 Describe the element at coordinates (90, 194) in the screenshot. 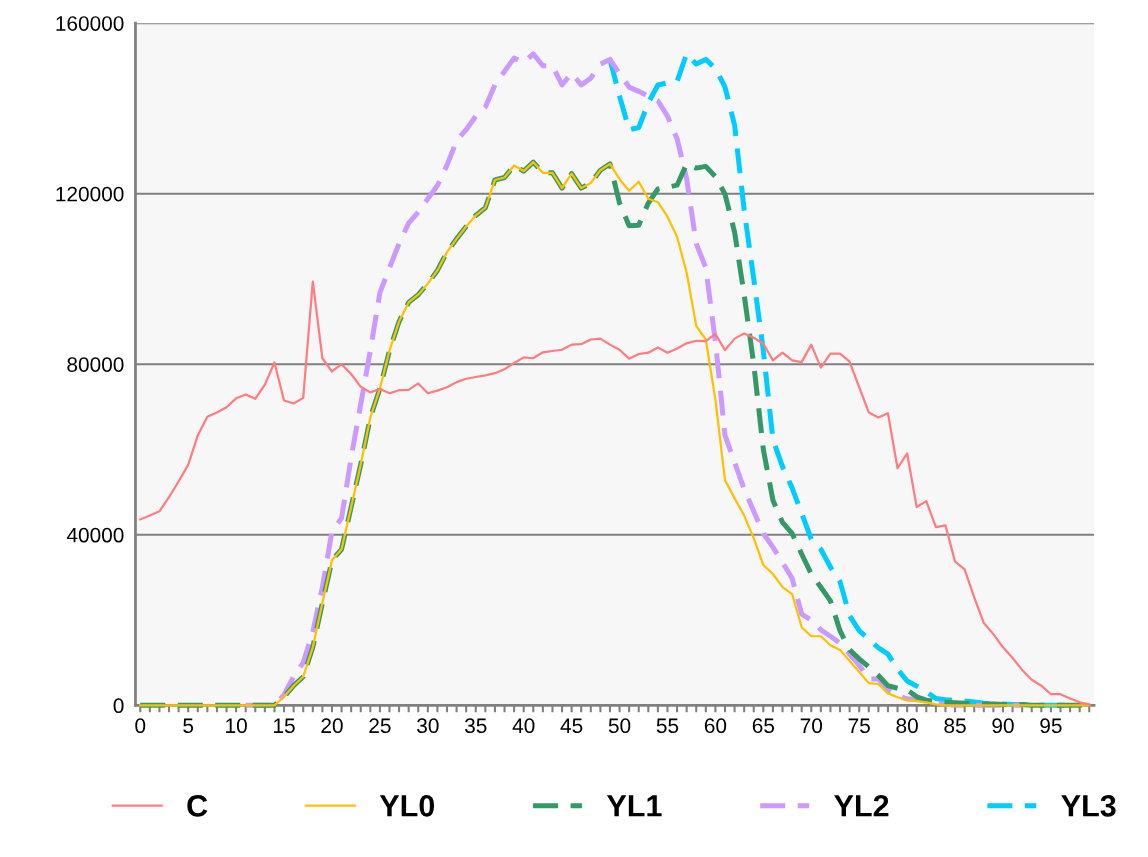

I see `y-tick-label: 120000` at that location.